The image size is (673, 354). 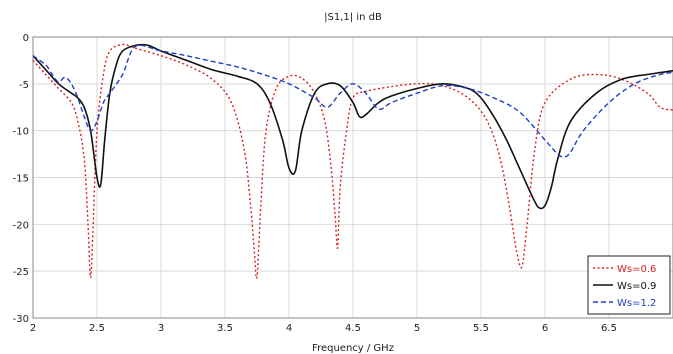 I want to click on chart-title: |S1,1| in dB, so click(x=353, y=17).